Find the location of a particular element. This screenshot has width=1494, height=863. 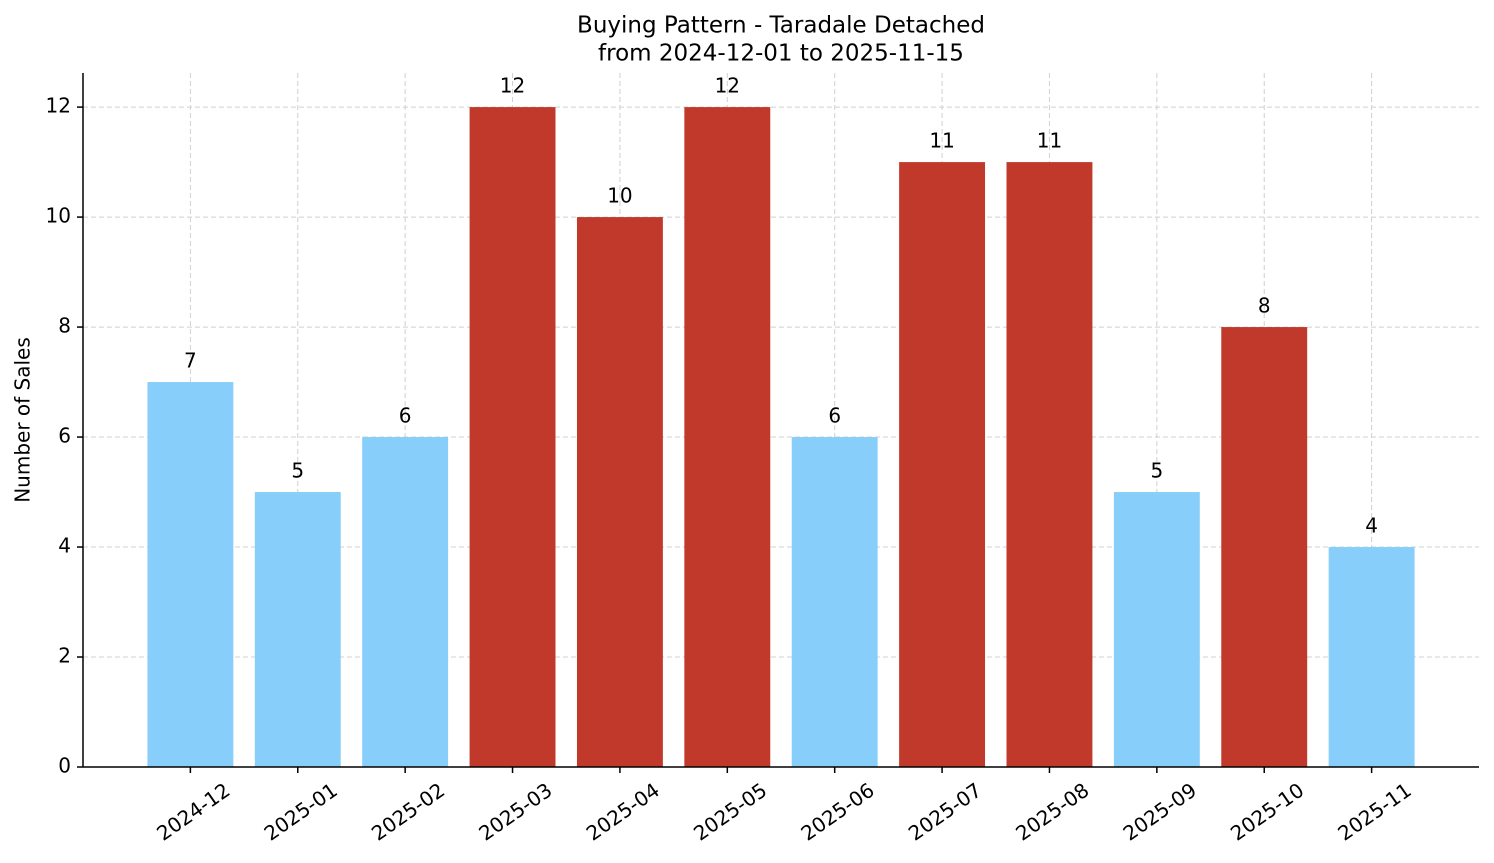

x-tick-label: 2025-08 is located at coordinates (1052, 812).